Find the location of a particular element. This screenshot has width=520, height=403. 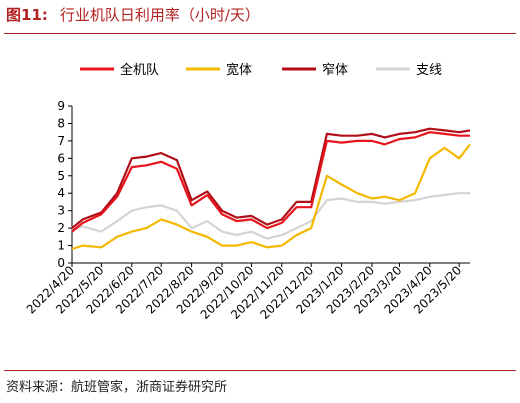

y-tick-label: 6 is located at coordinates (61, 158).